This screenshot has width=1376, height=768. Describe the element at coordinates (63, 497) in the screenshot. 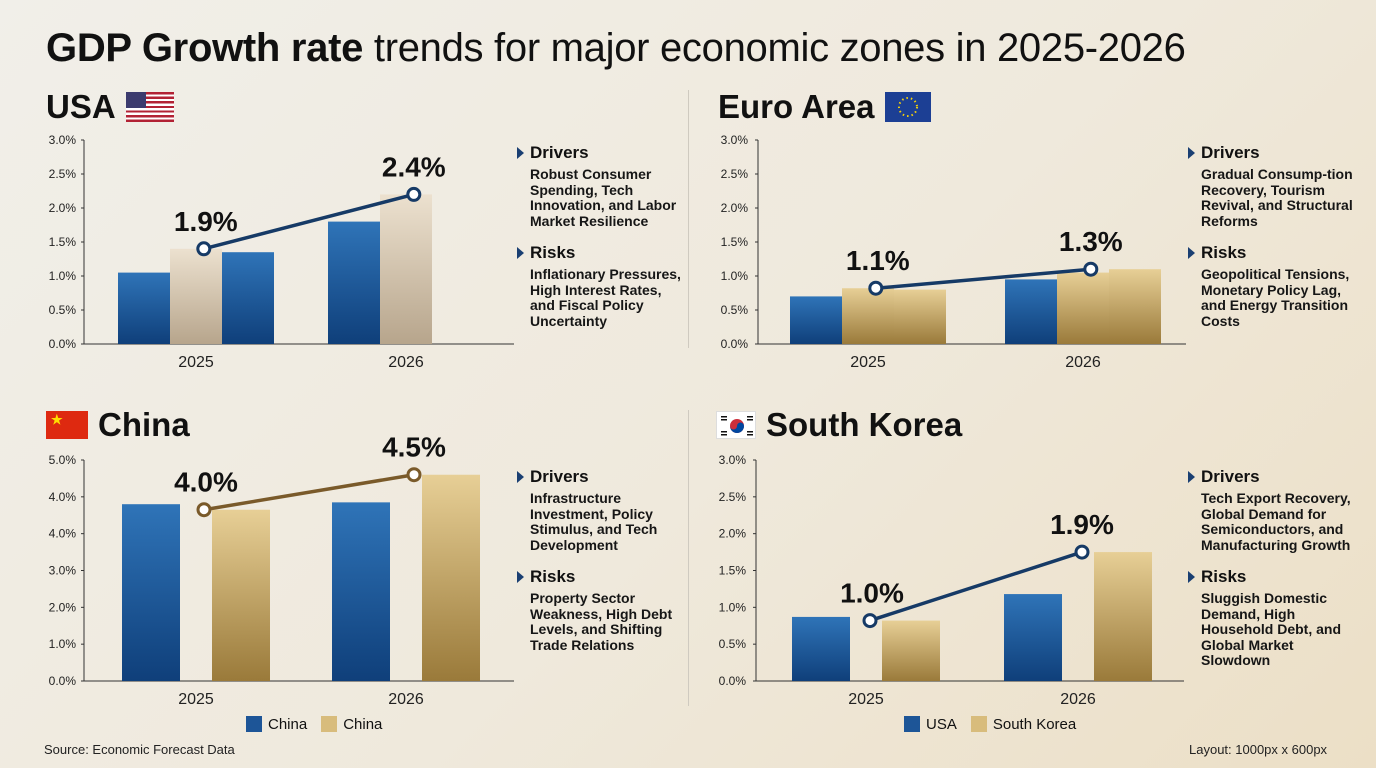

I see `y-tick-label: 4.0%` at that location.